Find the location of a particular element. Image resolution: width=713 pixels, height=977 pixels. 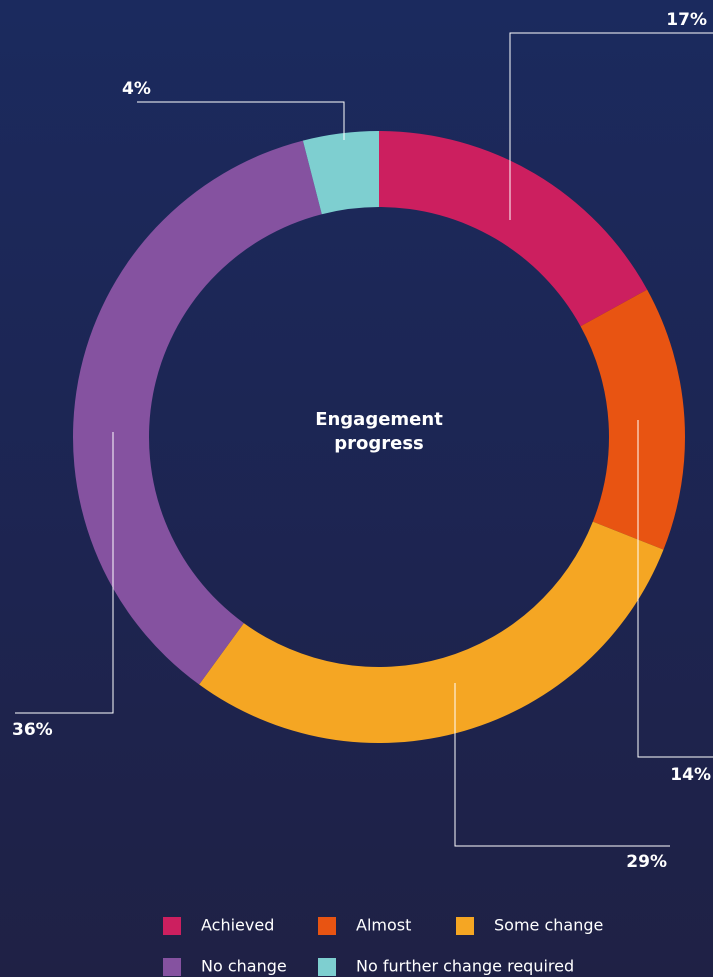

data-label: 36% is located at coordinates (32, 730).